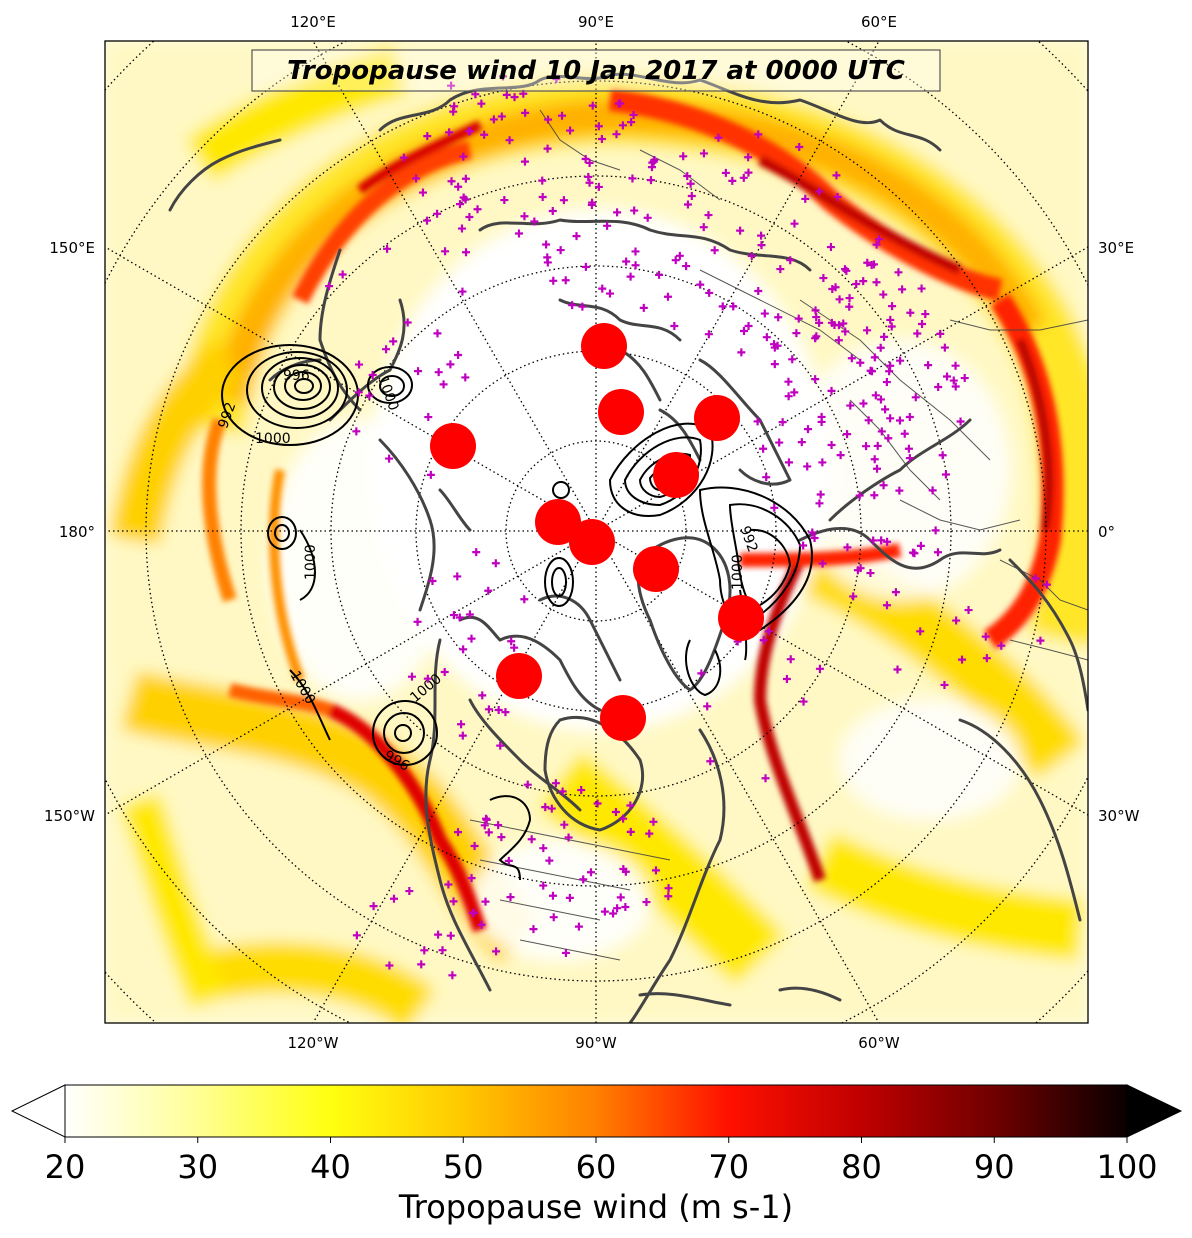  What do you see at coordinates (72, 248) in the screenshot?
I see `lon-label-left: 150°E` at bounding box center [72, 248].